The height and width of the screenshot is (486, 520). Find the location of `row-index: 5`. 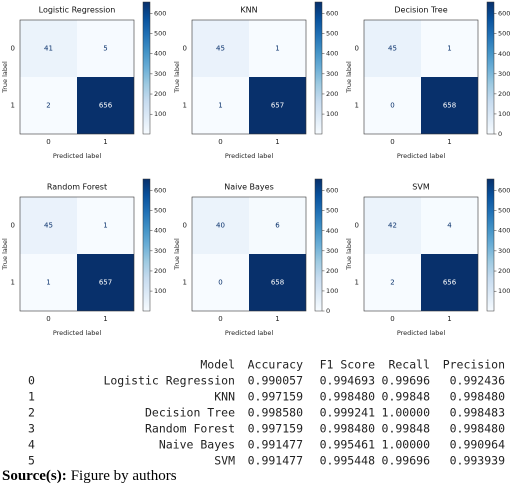

row-index: 5 is located at coordinates (31, 461).